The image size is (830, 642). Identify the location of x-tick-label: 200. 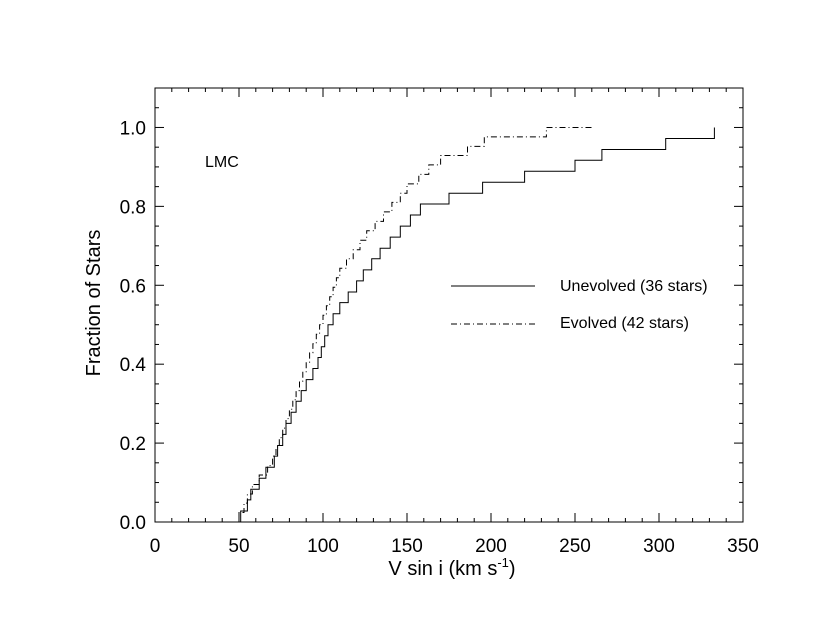
(491, 546).